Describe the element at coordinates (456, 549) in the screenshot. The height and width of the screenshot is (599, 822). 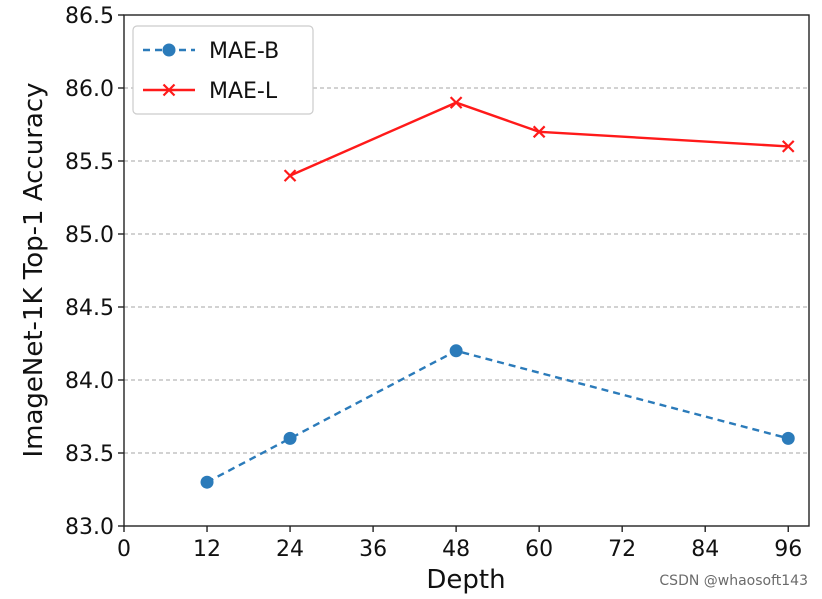
I see `x-tick-label: 48` at that location.